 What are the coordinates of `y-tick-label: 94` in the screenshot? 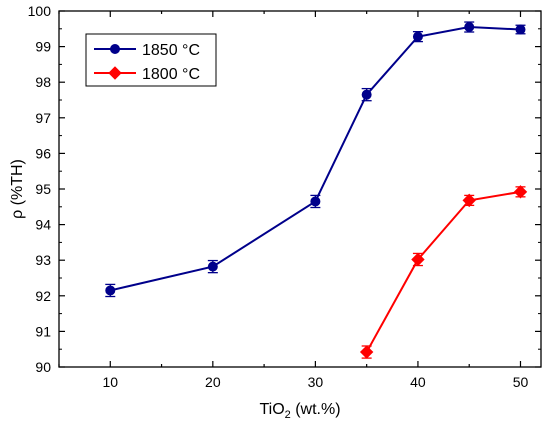 It's located at (43, 225).